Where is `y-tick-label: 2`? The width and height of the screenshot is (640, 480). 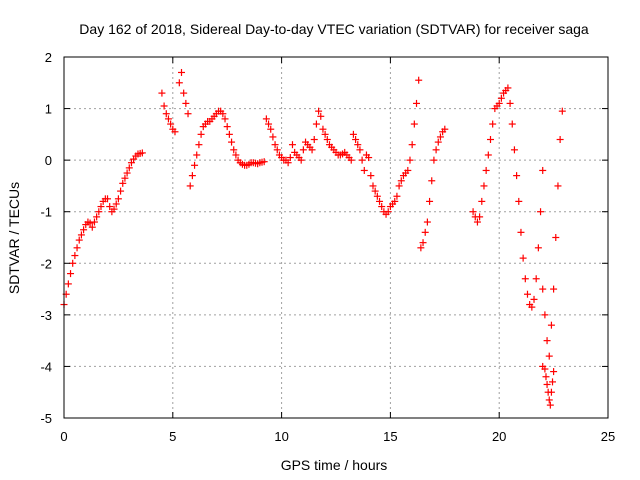 y-tick-label: 2 is located at coordinates (48, 57).